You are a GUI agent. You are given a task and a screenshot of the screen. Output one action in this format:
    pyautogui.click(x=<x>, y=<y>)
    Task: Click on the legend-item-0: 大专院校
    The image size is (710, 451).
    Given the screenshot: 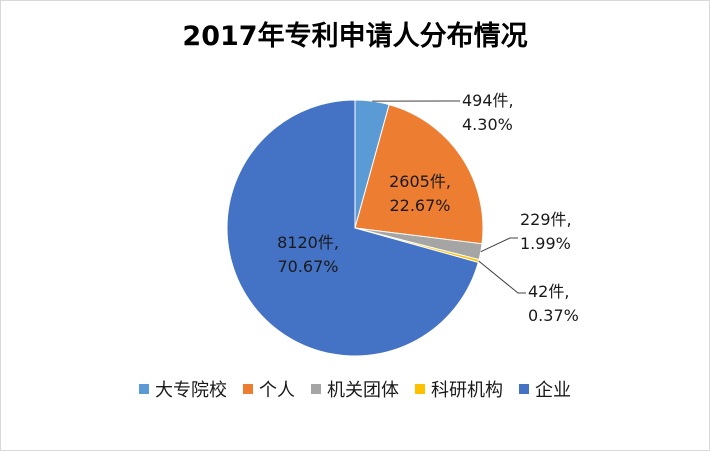 What is the action you would take?
    pyautogui.click(x=183, y=389)
    